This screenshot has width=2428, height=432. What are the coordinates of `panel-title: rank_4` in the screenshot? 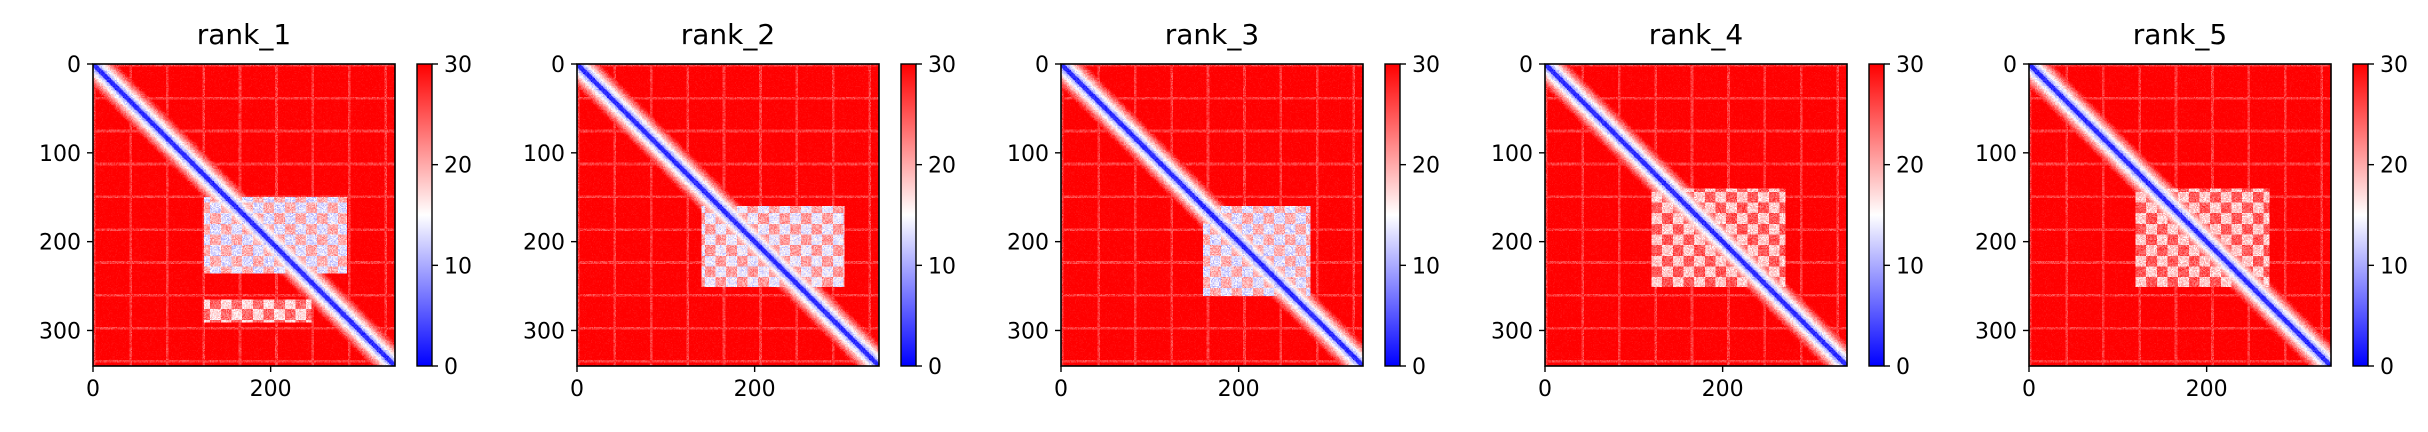 It's located at (1696, 34).